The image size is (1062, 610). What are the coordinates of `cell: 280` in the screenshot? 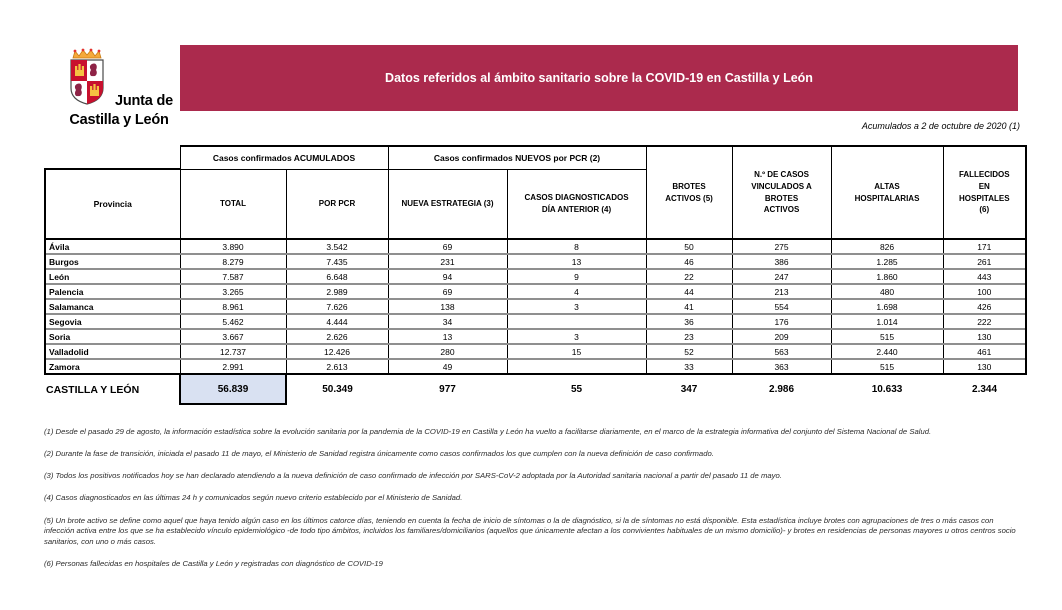 It's located at (447, 351).